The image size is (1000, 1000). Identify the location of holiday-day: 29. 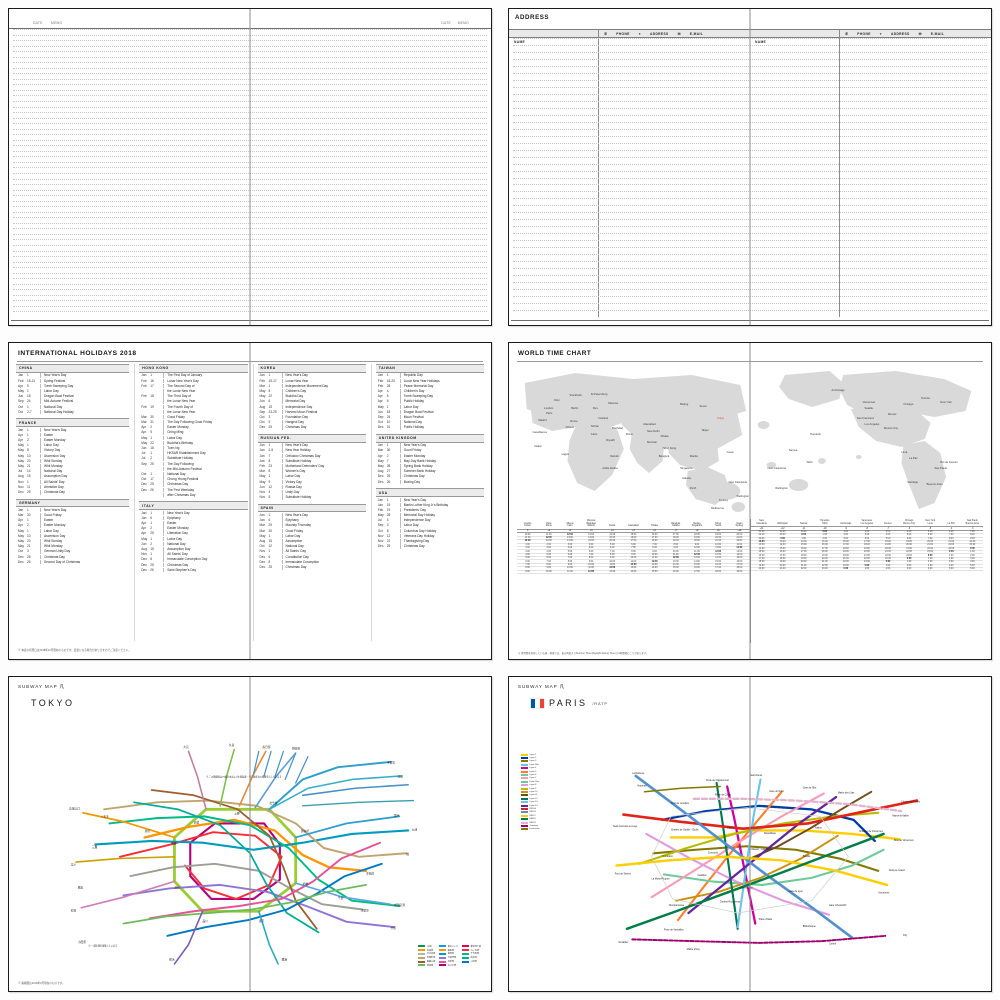
(270, 525).